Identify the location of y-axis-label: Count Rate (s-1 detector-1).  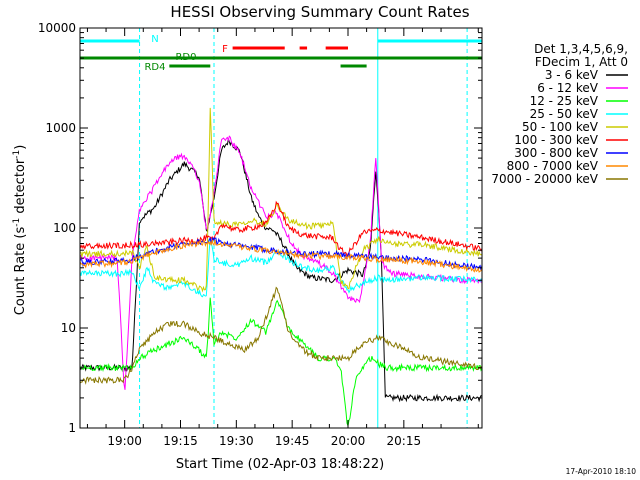
(20, 230).